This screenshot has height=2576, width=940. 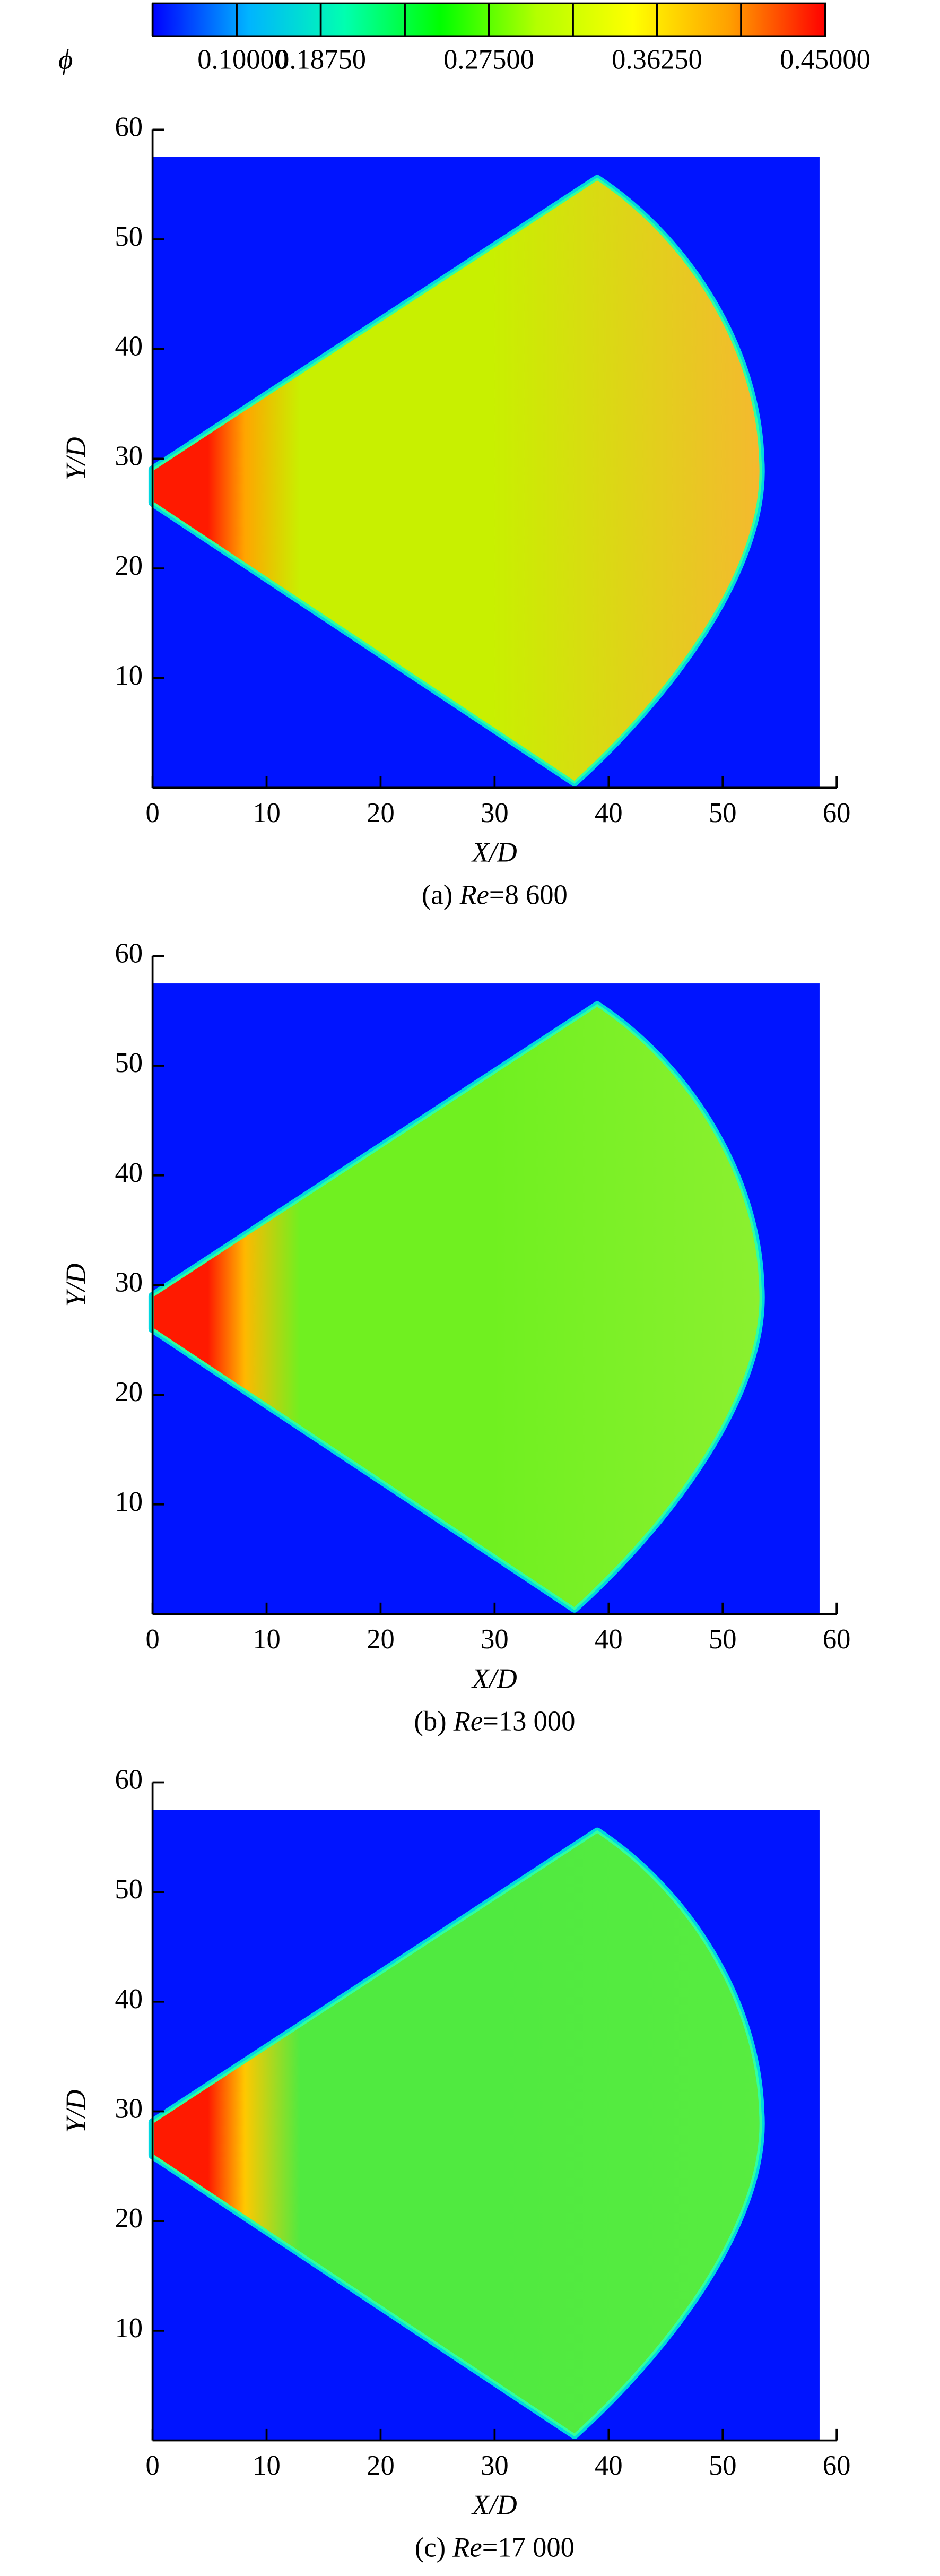 I want to click on colorbar-tick-label: 0.18750, so click(x=320, y=60).